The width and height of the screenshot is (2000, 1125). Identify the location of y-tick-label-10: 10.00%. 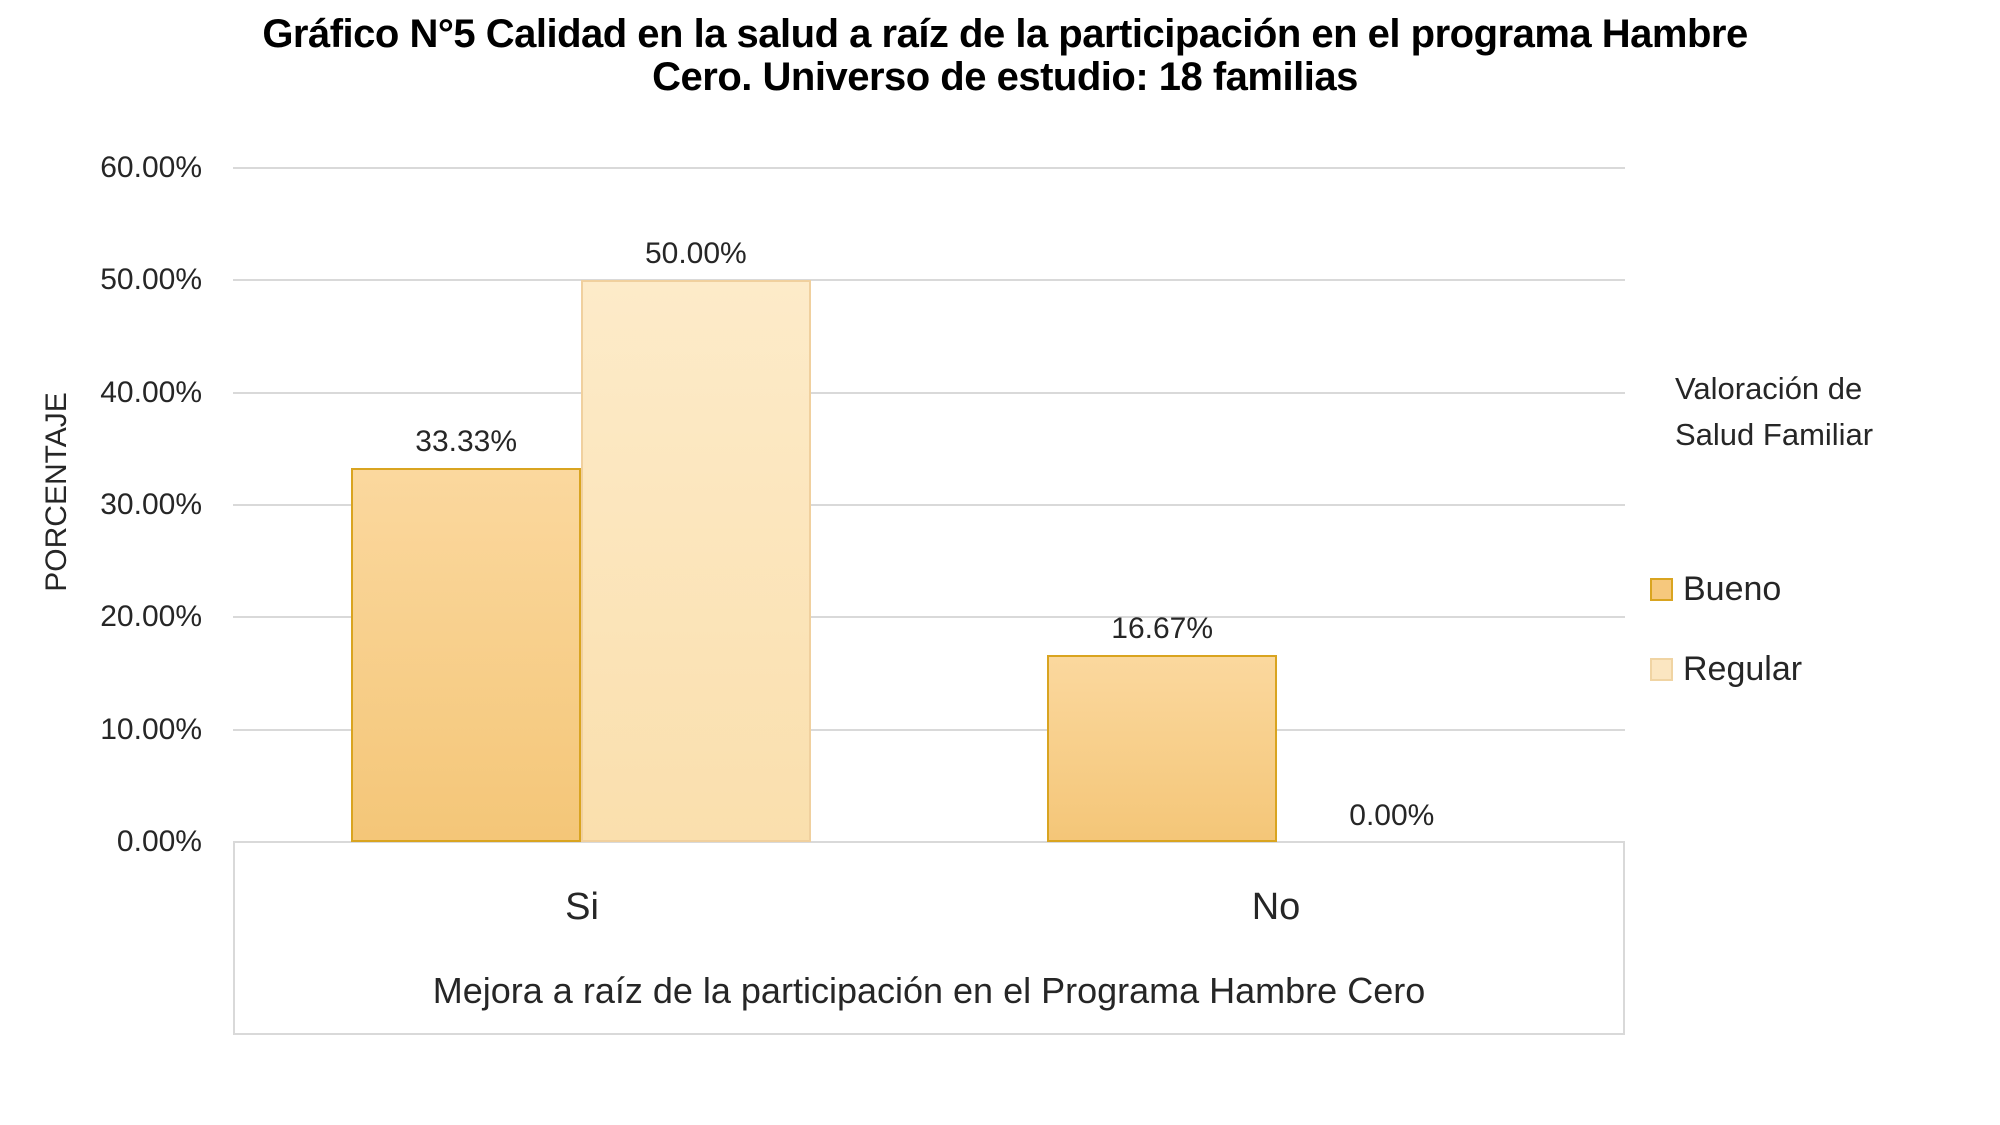
(151, 729).